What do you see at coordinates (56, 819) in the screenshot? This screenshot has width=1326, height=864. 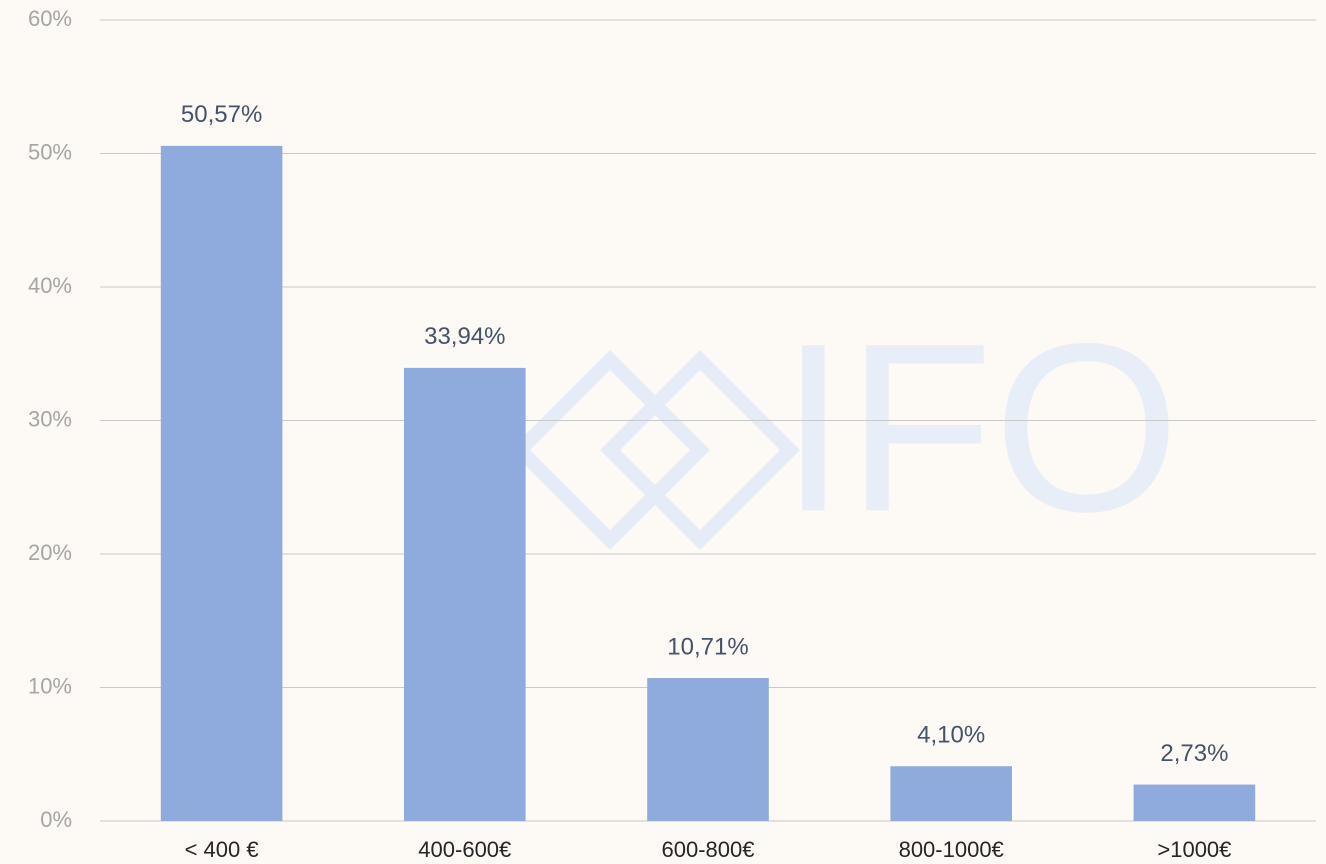 I see `y-tick-label: 0%` at bounding box center [56, 819].